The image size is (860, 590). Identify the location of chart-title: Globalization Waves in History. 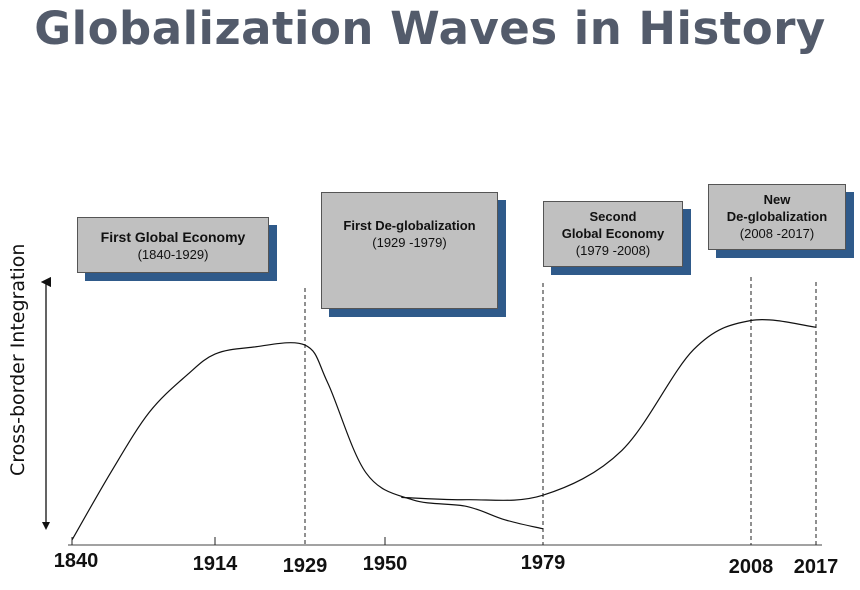
(430, 28).